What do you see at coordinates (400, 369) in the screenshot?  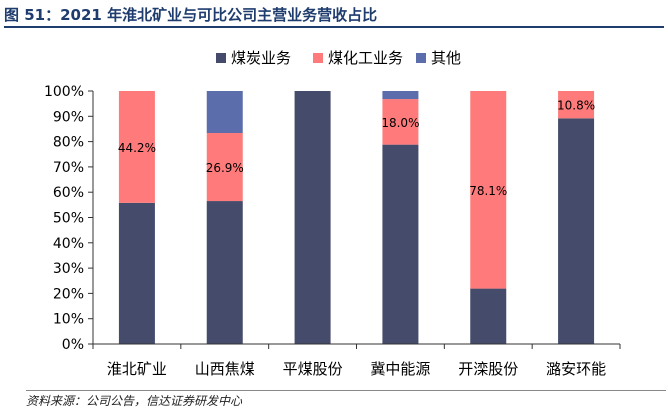 I see `x-tick-label: 冀中能源` at bounding box center [400, 369].